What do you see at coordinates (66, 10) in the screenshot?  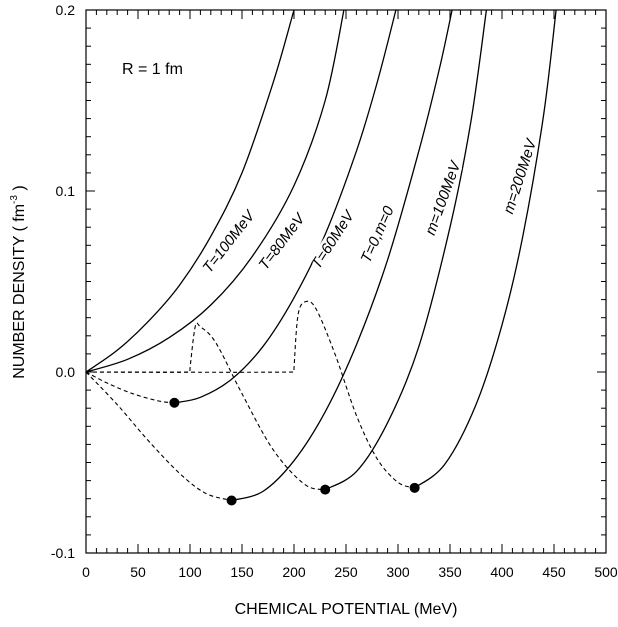 I see `y-tick-label: 0.2` at bounding box center [66, 10].